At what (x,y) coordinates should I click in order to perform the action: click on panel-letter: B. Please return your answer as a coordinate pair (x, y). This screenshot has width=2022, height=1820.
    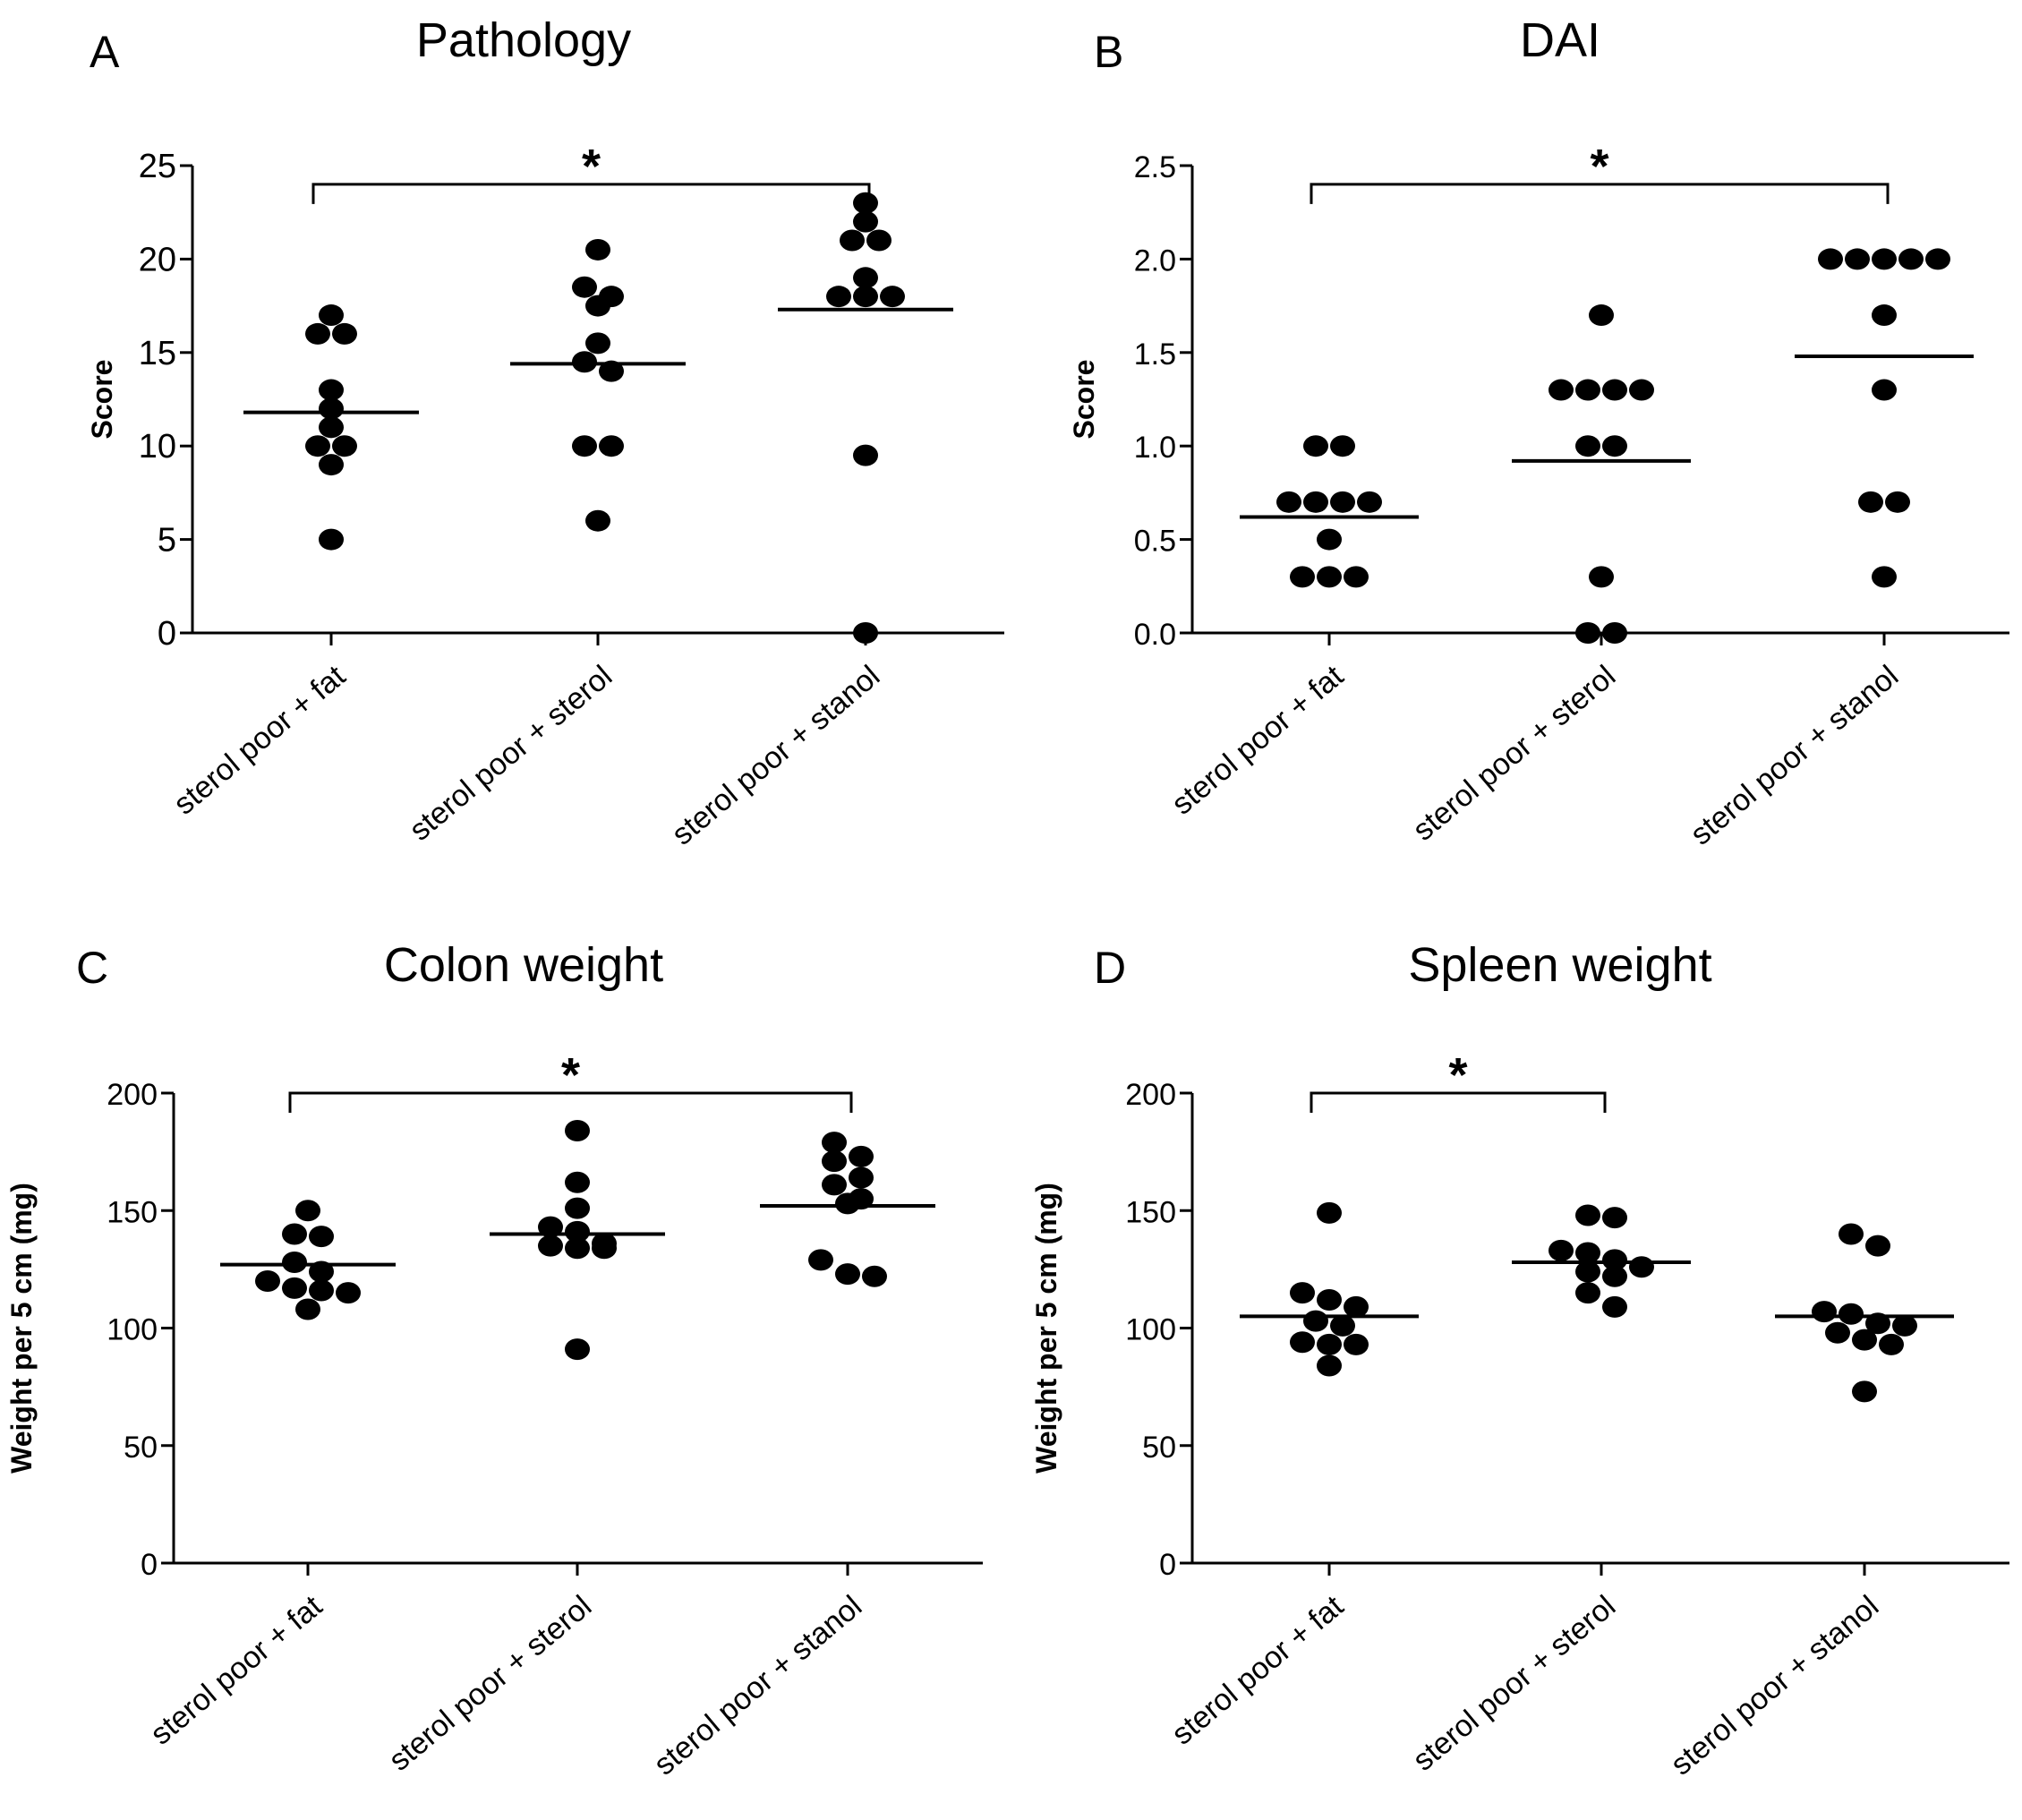
    Looking at the image, I should click on (1108, 52).